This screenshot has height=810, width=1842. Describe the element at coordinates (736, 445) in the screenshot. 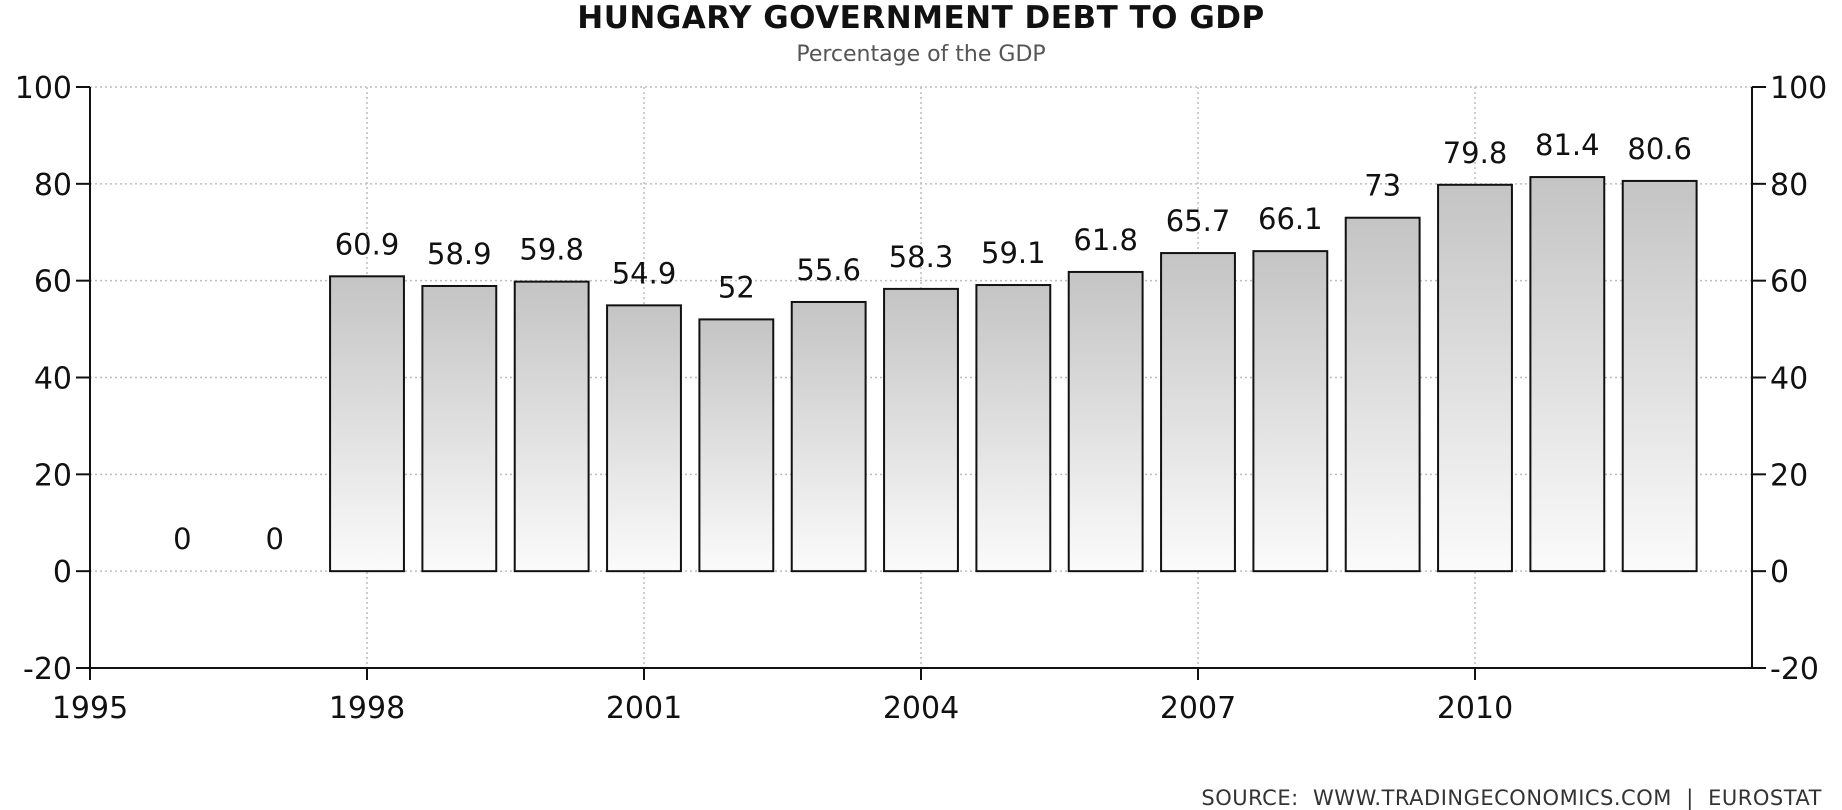

I see `bar-2002` at that location.